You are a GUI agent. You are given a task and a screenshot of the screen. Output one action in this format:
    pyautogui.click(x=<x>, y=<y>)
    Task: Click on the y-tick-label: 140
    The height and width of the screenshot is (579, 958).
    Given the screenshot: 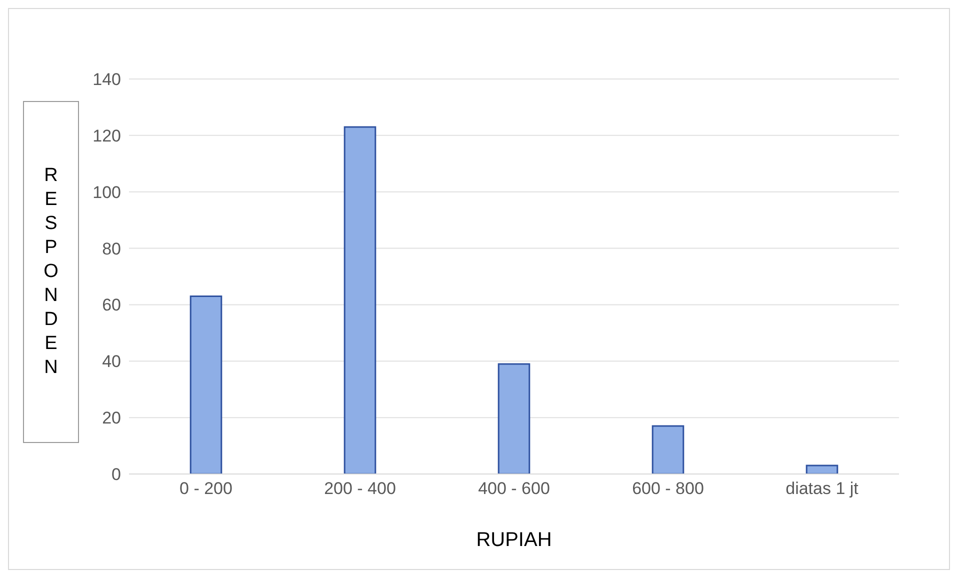 What is the action you would take?
    pyautogui.click(x=106, y=80)
    